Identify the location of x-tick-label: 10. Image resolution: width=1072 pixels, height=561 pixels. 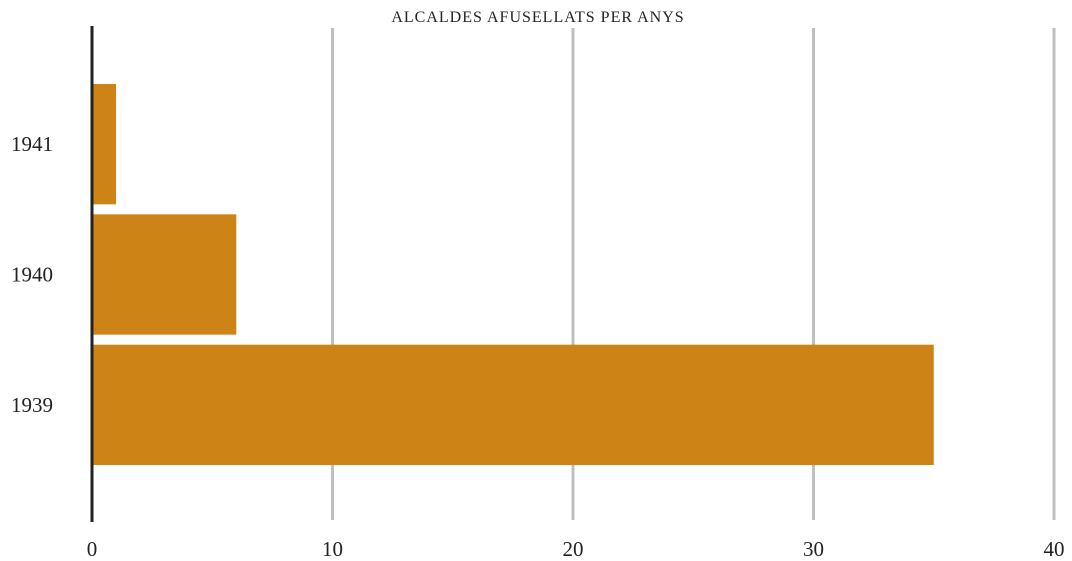
(332, 549).